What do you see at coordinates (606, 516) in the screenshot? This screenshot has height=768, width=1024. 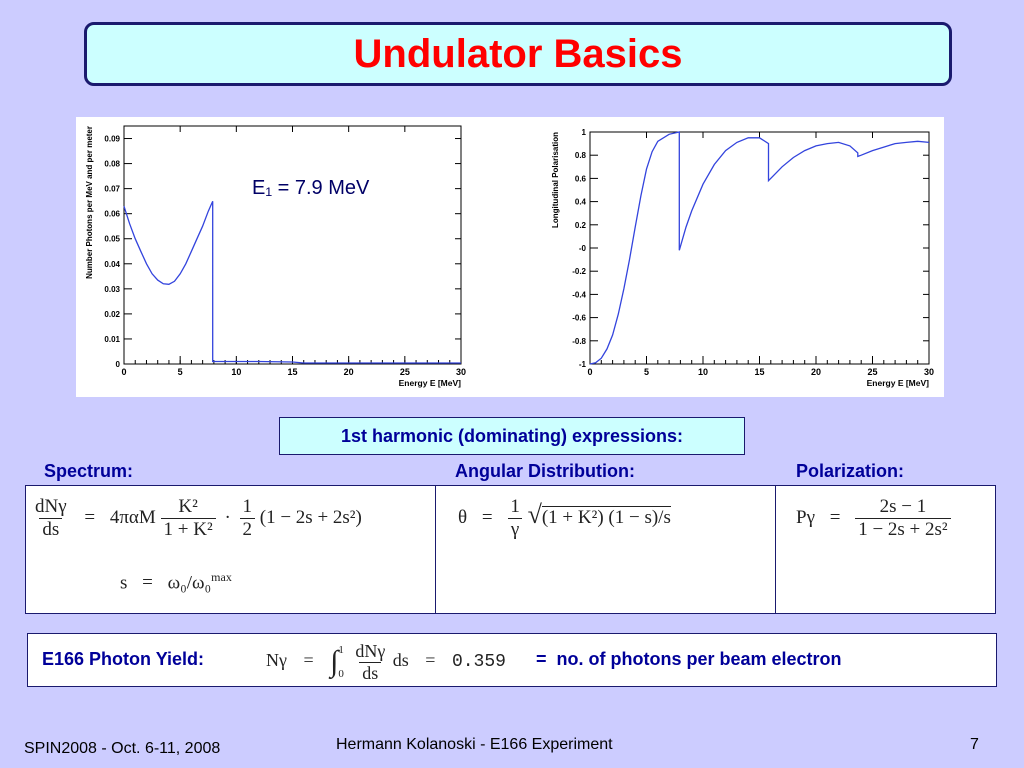 I see `sqrt-radicand: (1 + K²) (1 − s)/s` at bounding box center [606, 516].